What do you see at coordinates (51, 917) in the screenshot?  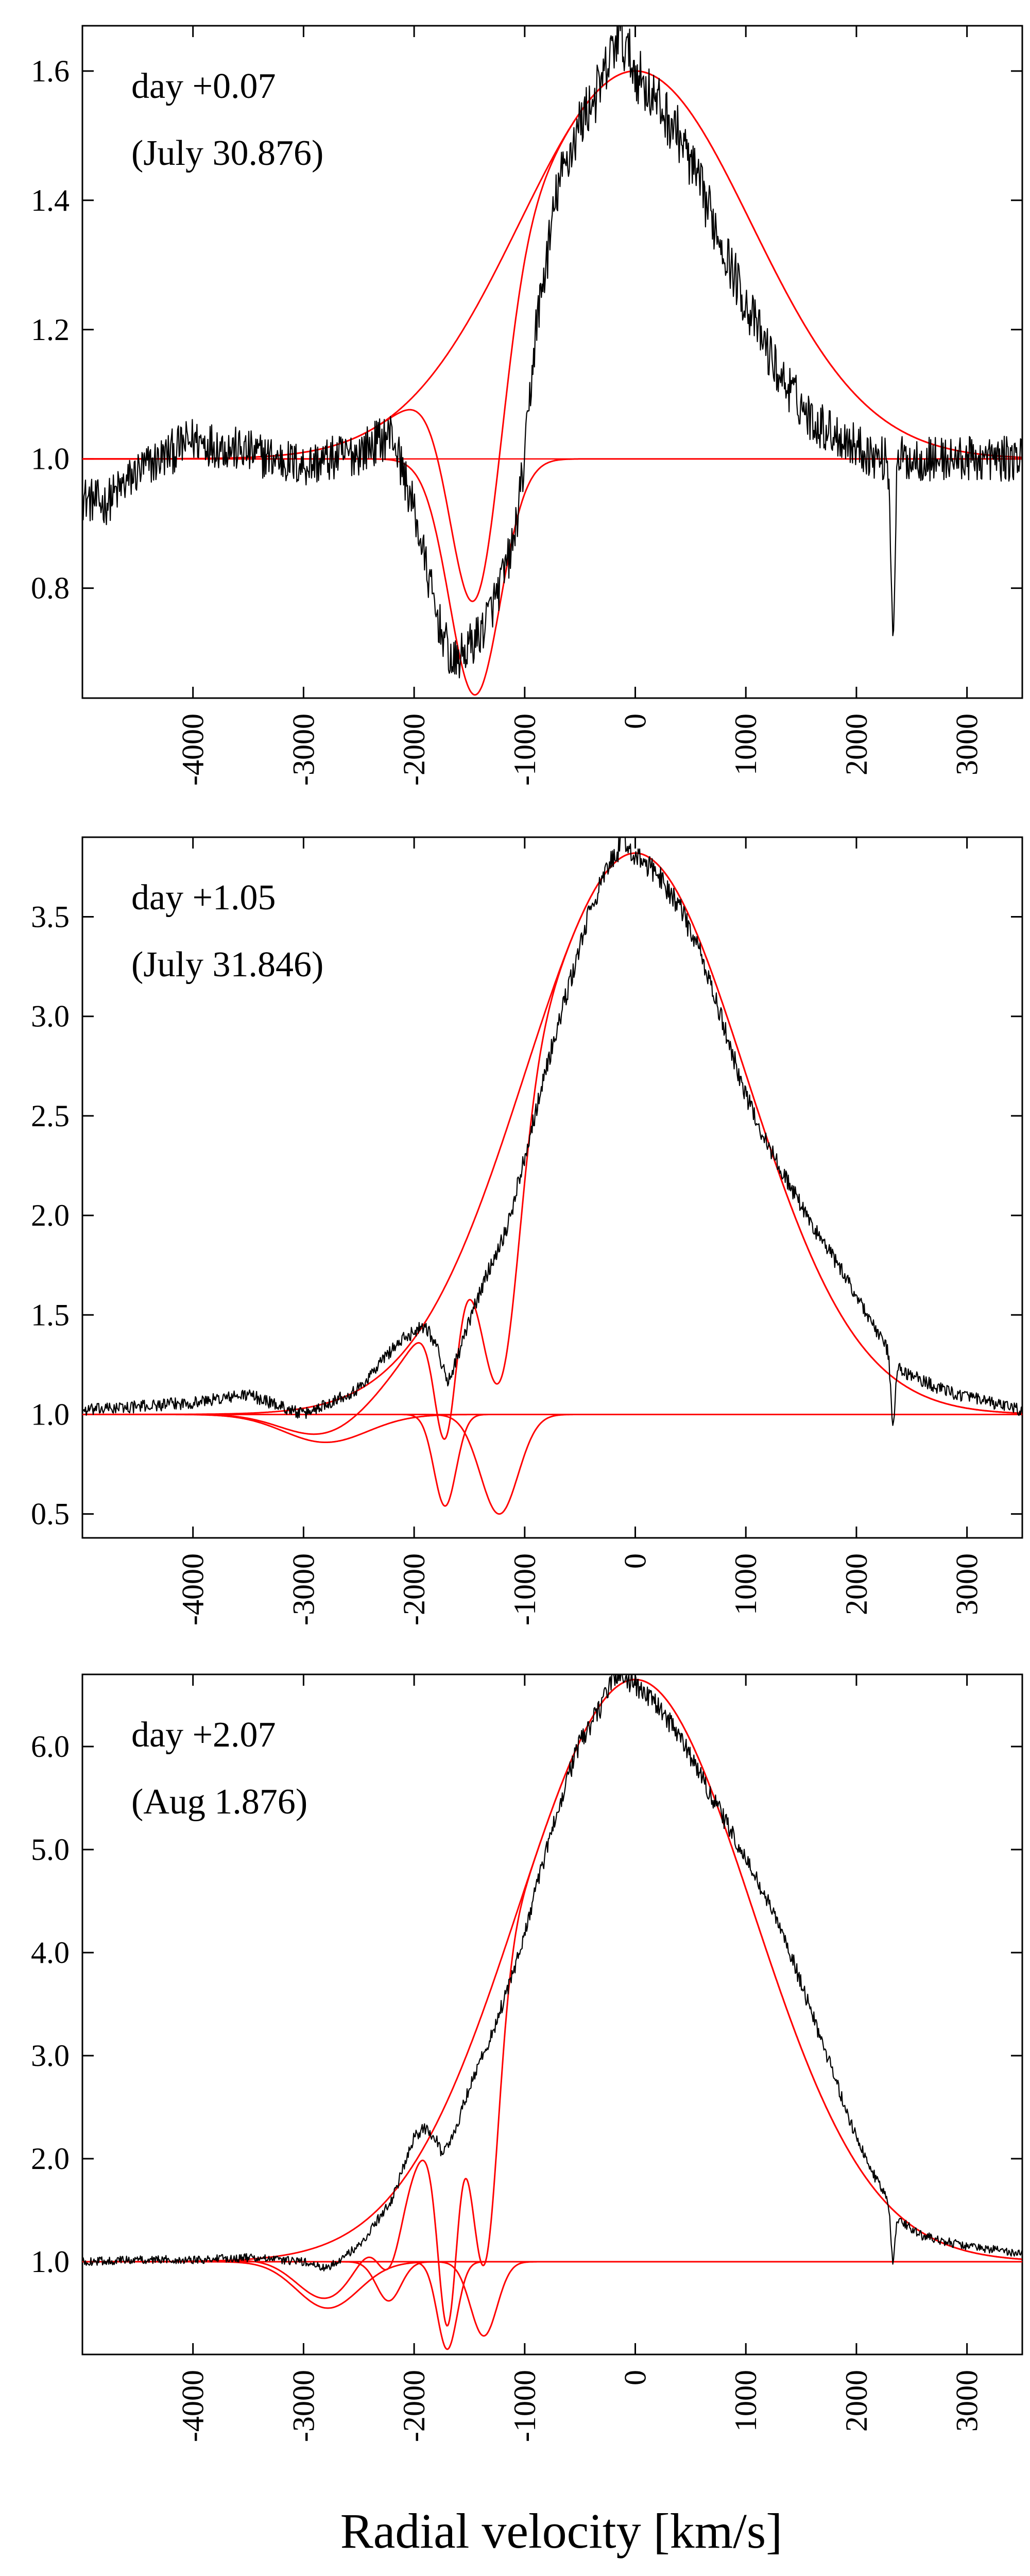 I see `y-tick-label: 3.5` at bounding box center [51, 917].